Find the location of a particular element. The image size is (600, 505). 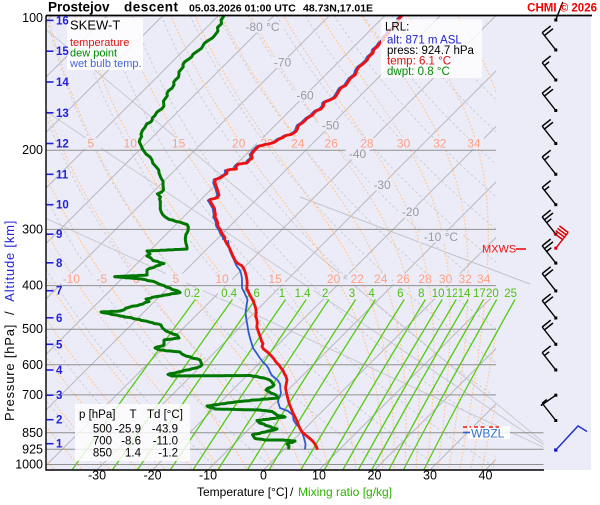

svg-text: 400 is located at coordinates (32, 286).